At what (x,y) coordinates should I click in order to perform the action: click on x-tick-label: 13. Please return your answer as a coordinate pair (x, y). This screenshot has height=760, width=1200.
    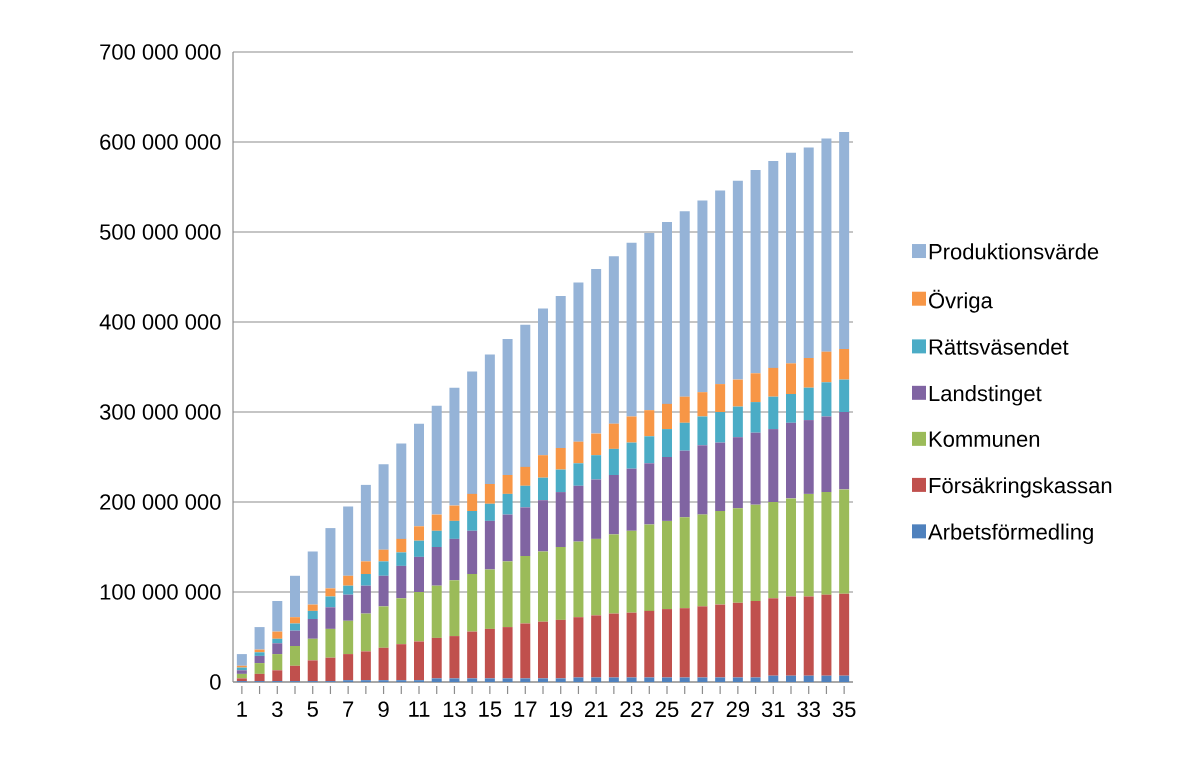
    Looking at the image, I should click on (454, 709).